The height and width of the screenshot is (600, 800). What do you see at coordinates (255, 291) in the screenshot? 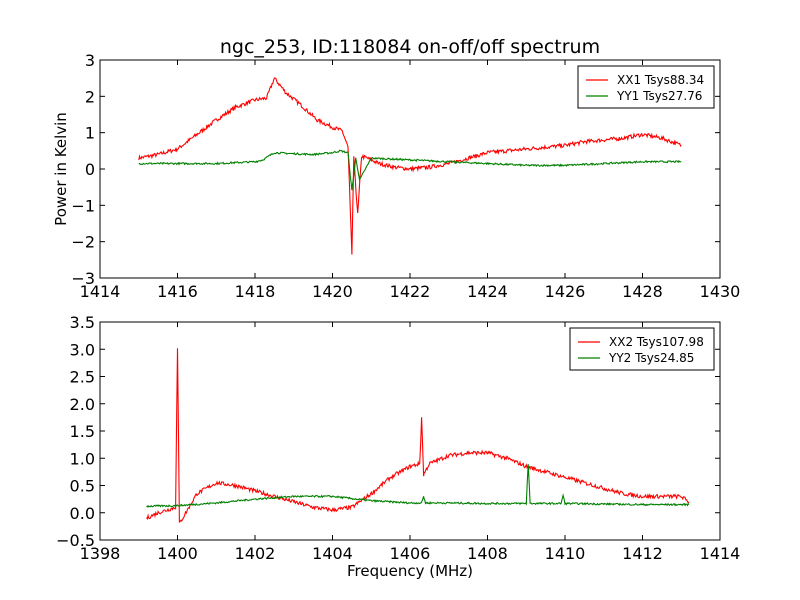
I see `x-tick-label: 1418` at bounding box center [255, 291].